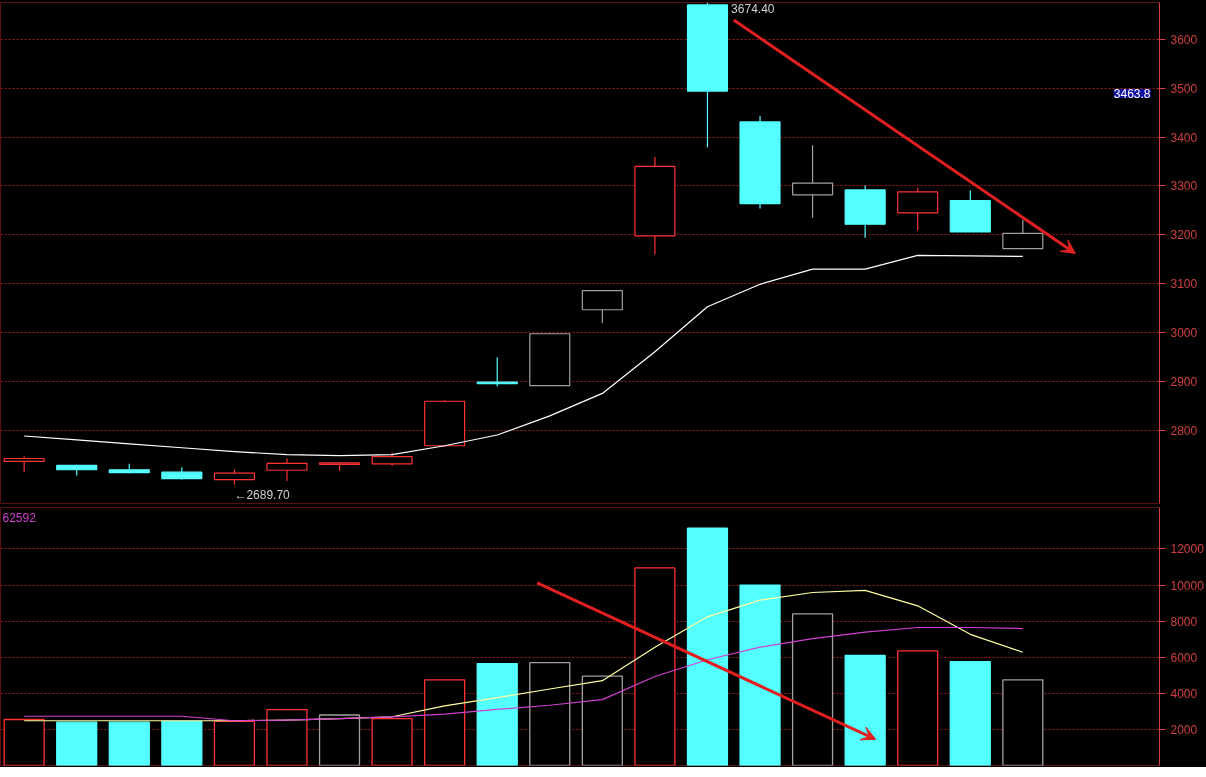 This screenshot has width=1206, height=777. I want to click on y-tick-label: 10000, so click(1187, 585).